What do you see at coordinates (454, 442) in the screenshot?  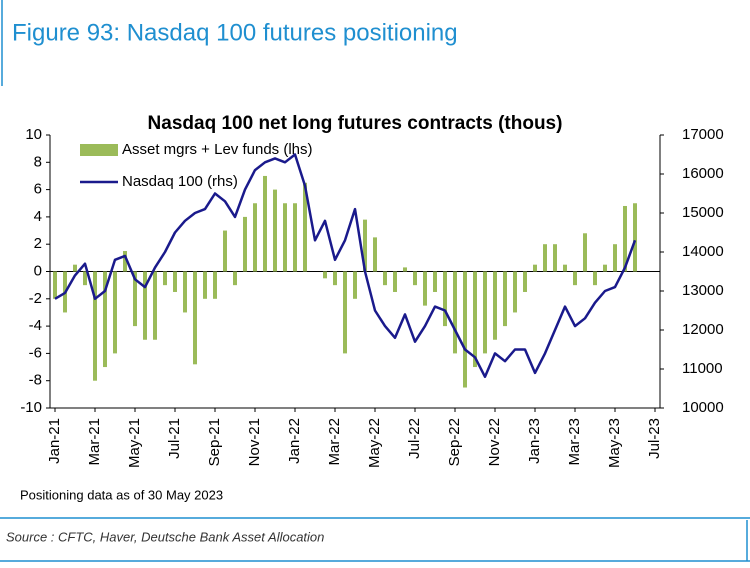 I see `x-tick-label: Sep-22` at bounding box center [454, 442].